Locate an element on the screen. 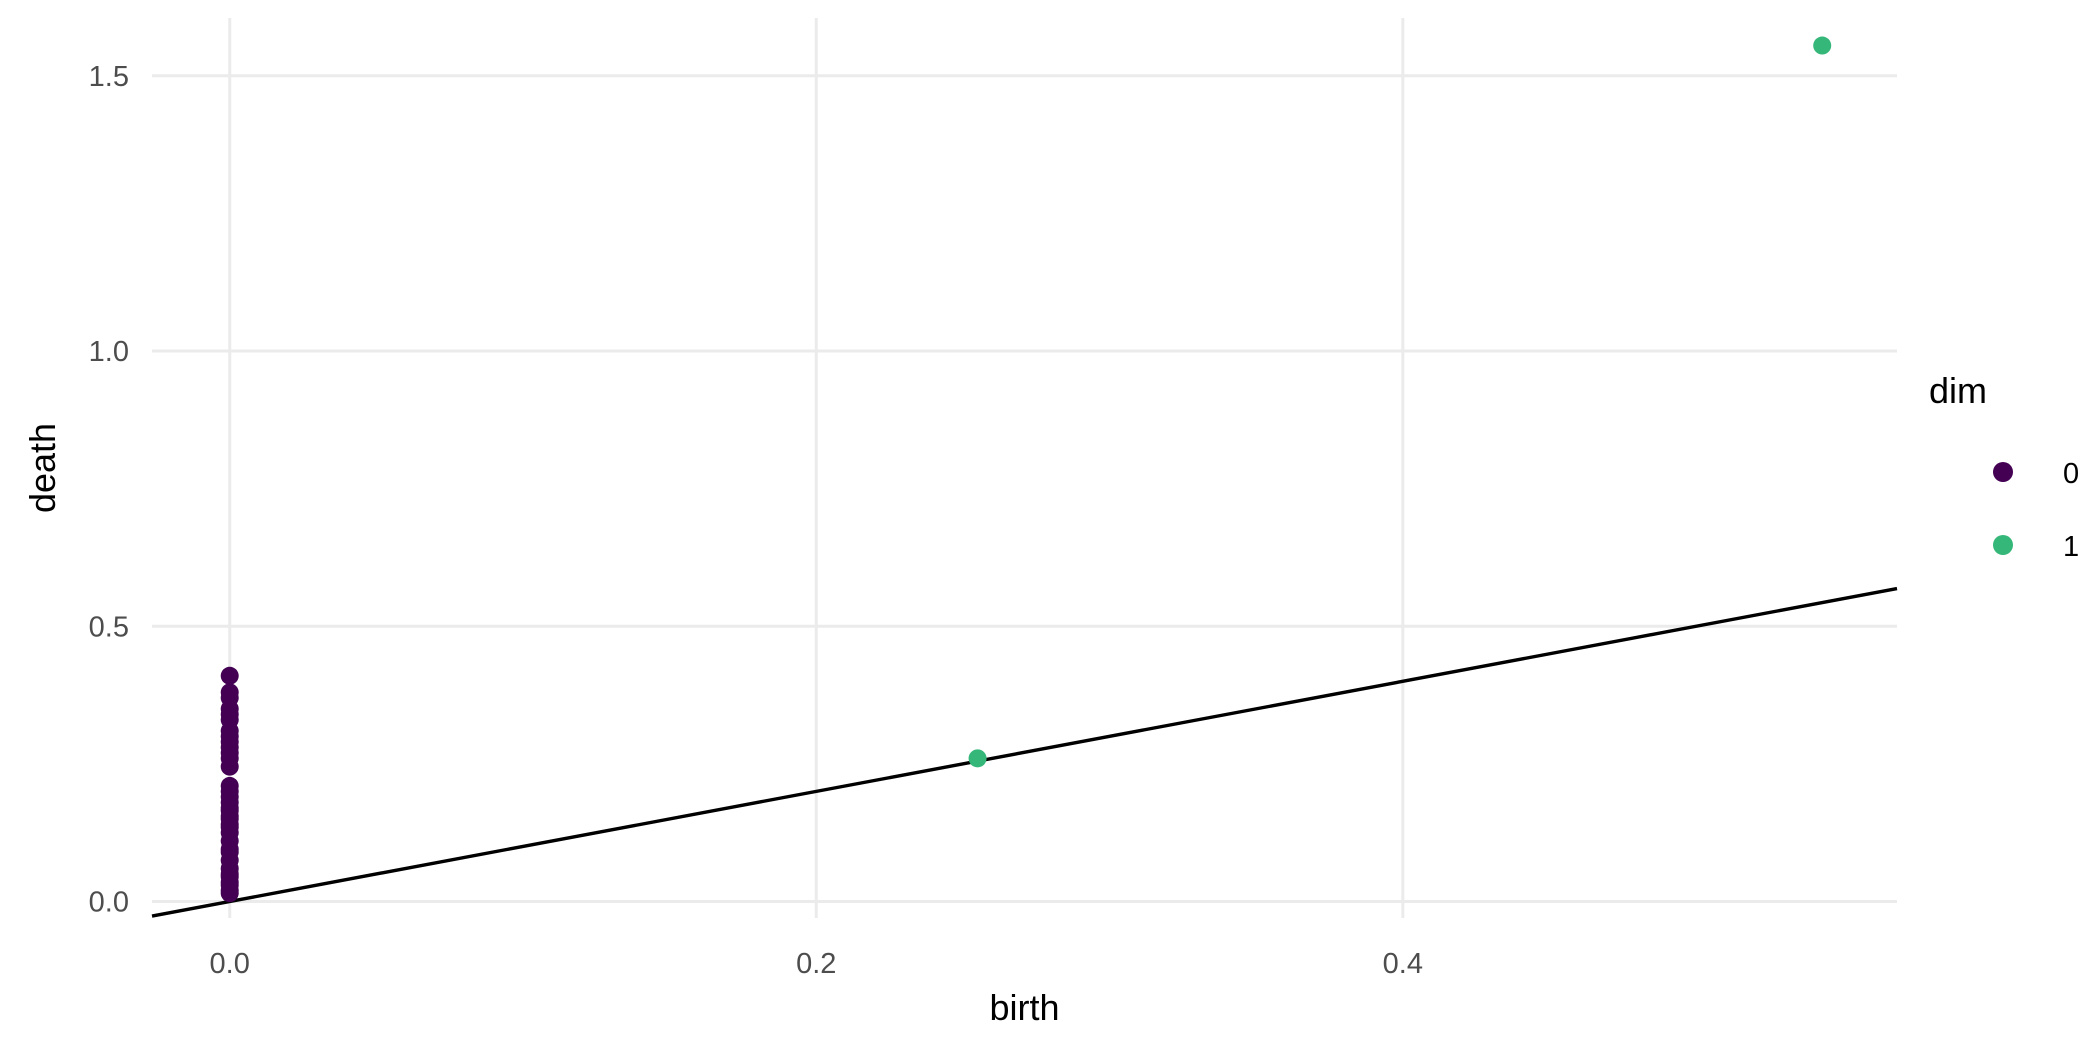 This screenshot has height=1050, width=2100. x-tick-label: 0.2 is located at coordinates (816, 964).